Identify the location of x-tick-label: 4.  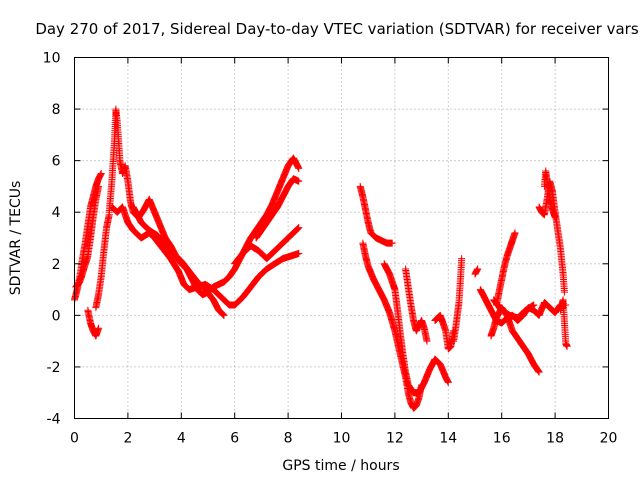
(181, 439).